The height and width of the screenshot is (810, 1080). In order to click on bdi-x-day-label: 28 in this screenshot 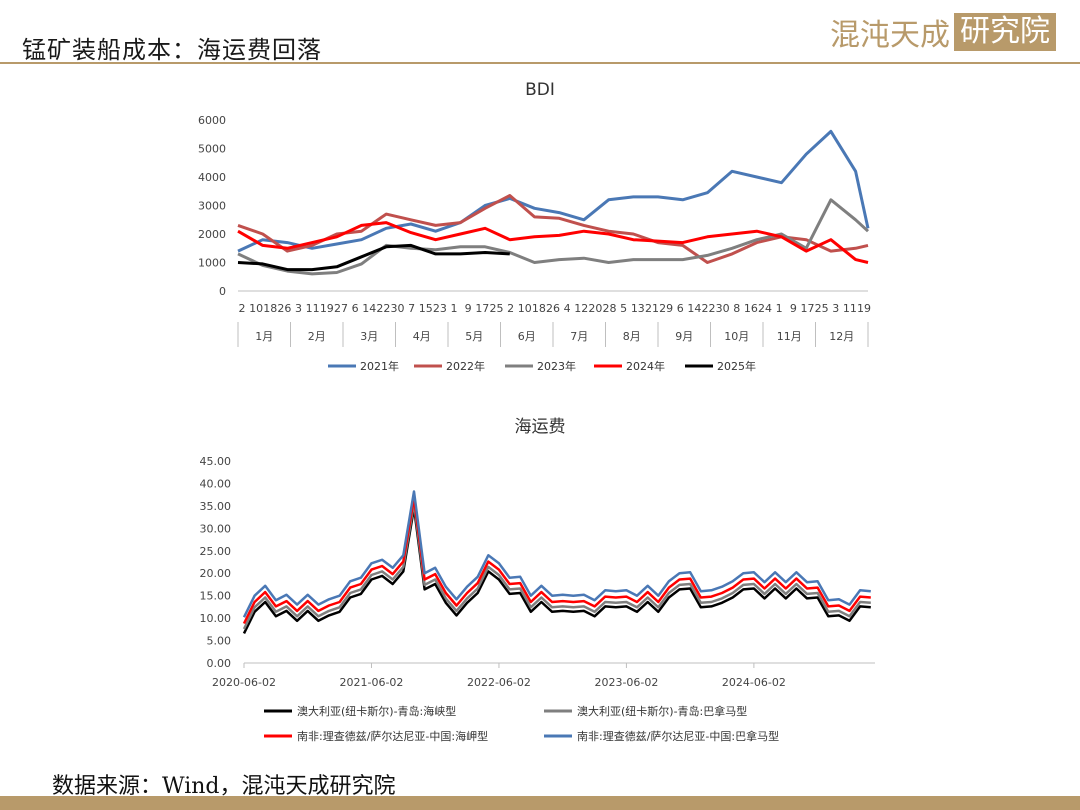, I will do `click(610, 308)`.